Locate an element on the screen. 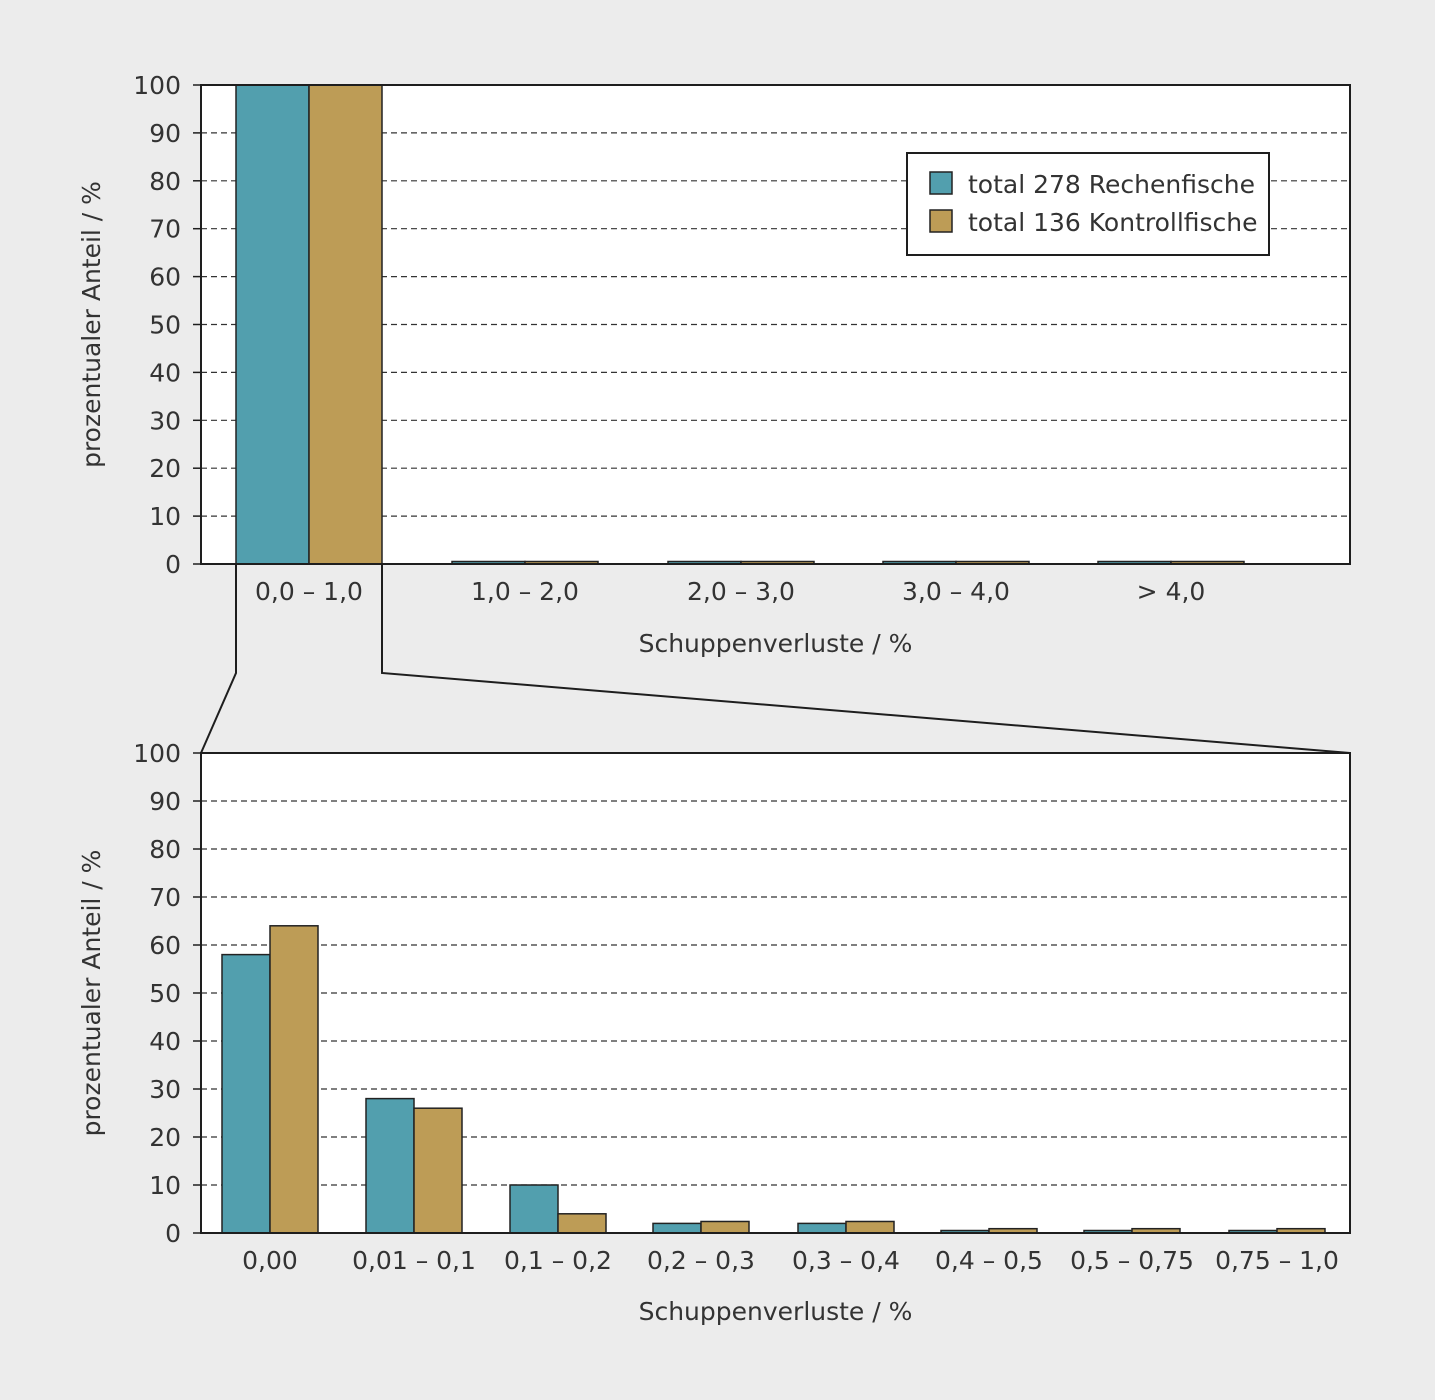 The height and width of the screenshot is (1400, 1435). x-tick-label: 0,3 – 0,4 is located at coordinates (846, 1260).